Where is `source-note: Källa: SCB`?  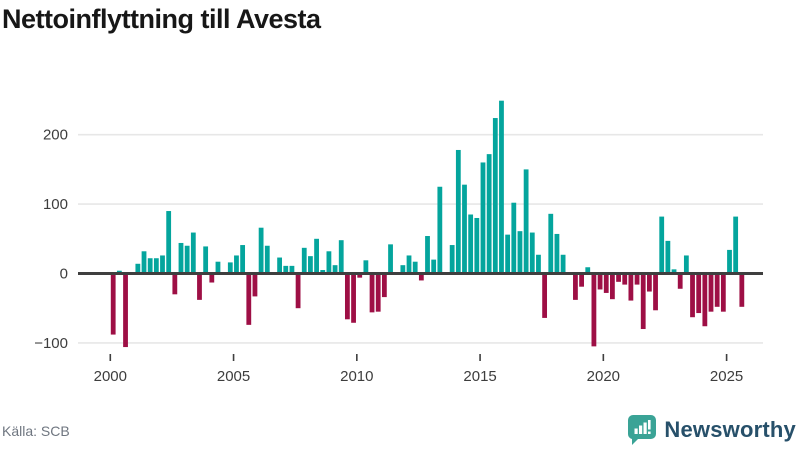
source-note: Källa: SCB is located at coordinates (36, 431).